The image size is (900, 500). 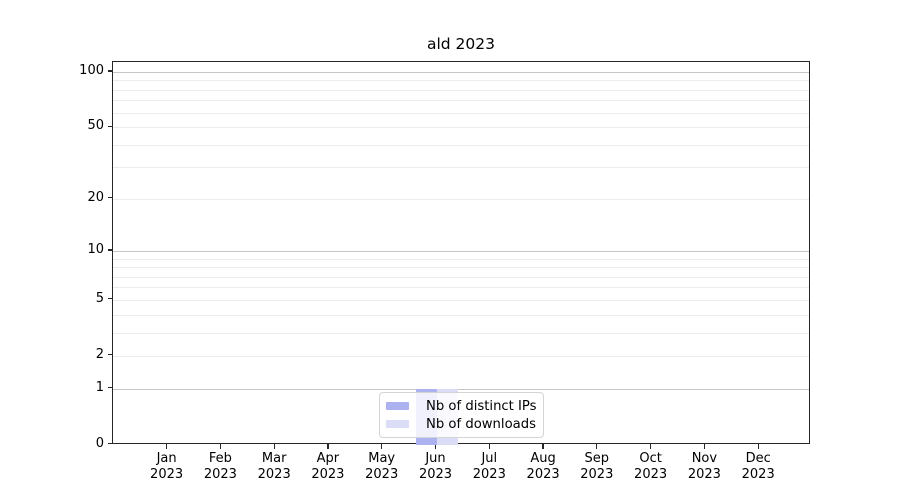 I want to click on legend-item: Nb of downloads, so click(x=464, y=424).